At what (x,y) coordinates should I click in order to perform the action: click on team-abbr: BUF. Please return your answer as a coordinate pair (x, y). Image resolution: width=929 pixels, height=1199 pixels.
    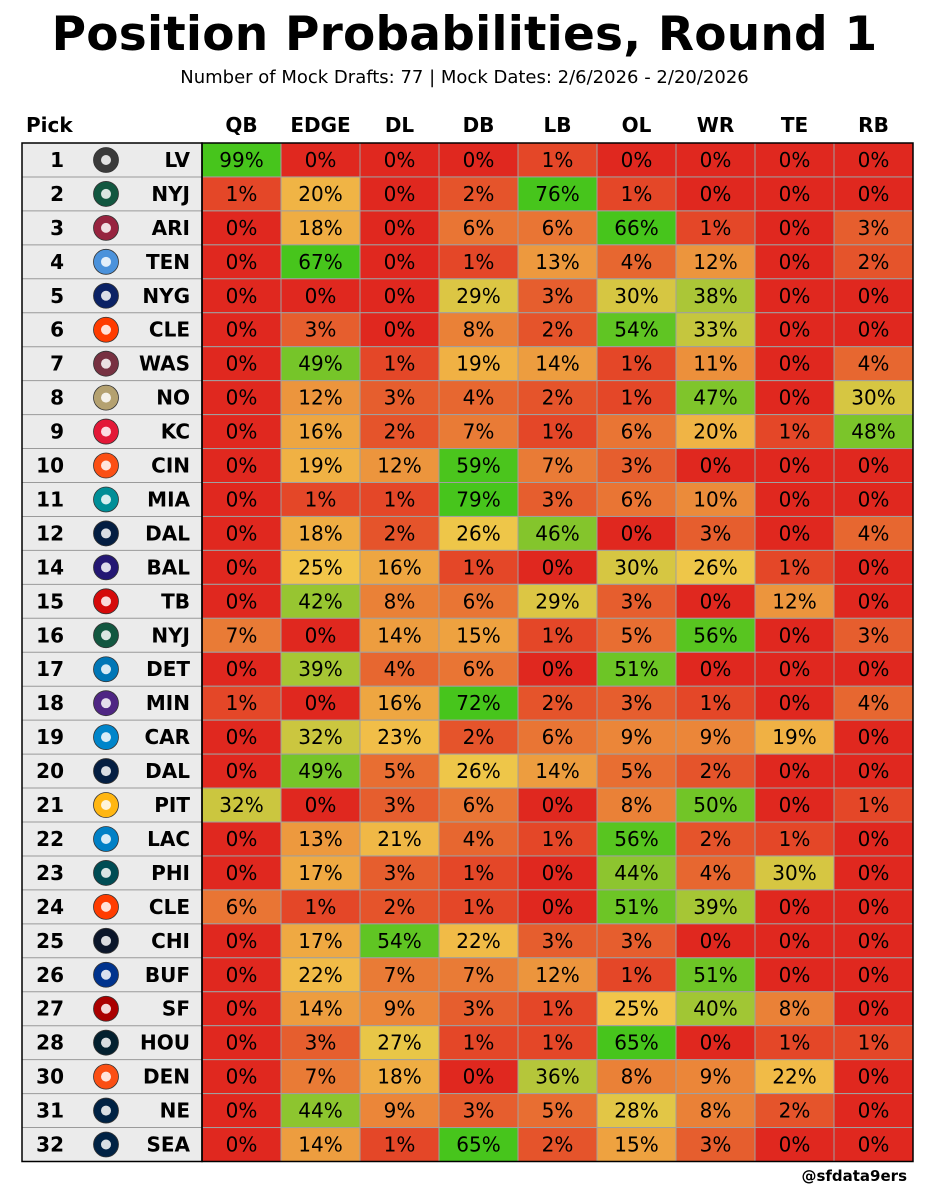
    Looking at the image, I should click on (167, 975).